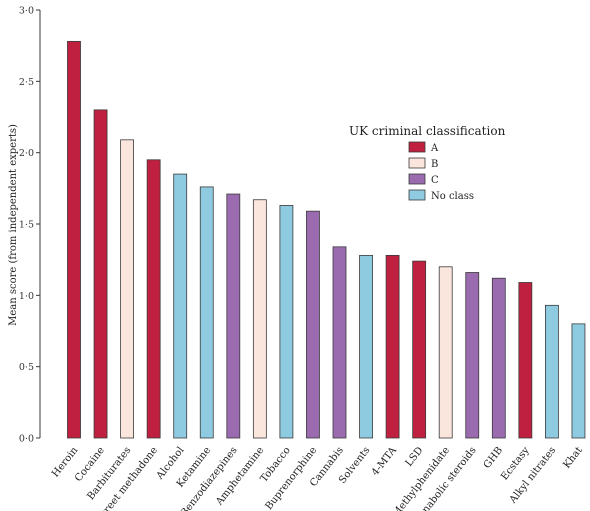 Image resolution: width=590 pixels, height=511 pixels. Describe the element at coordinates (26, 11) in the screenshot. I see `y-tick-label: 3·0` at that location.